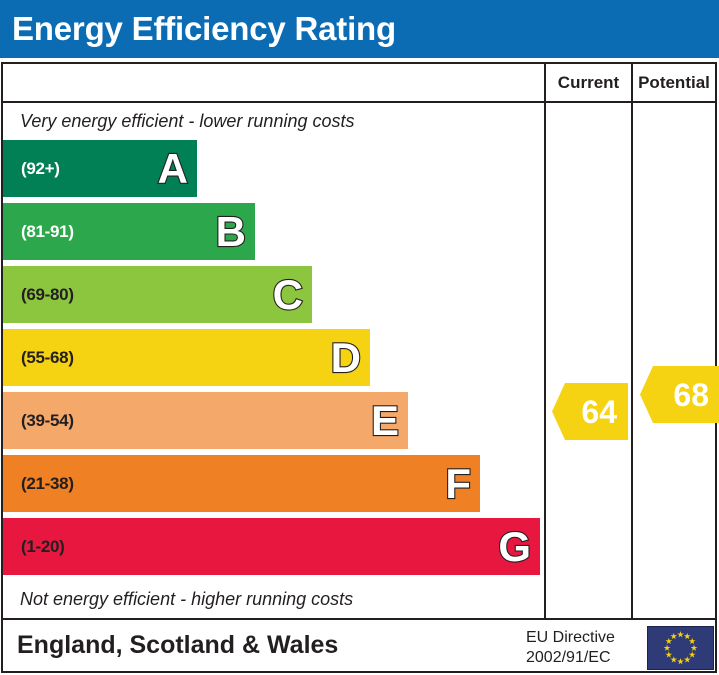 This screenshot has height=675, width=719. What do you see at coordinates (599, 411) in the screenshot?
I see `current-rating-value: 64` at bounding box center [599, 411].